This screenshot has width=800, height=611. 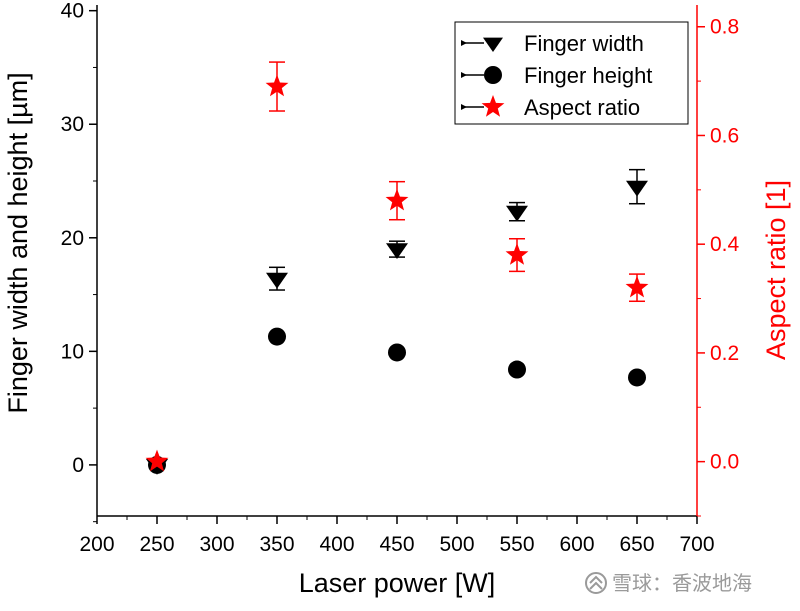 What do you see at coordinates (493, 106) in the screenshot?
I see `legend-marker-star` at bounding box center [493, 106].